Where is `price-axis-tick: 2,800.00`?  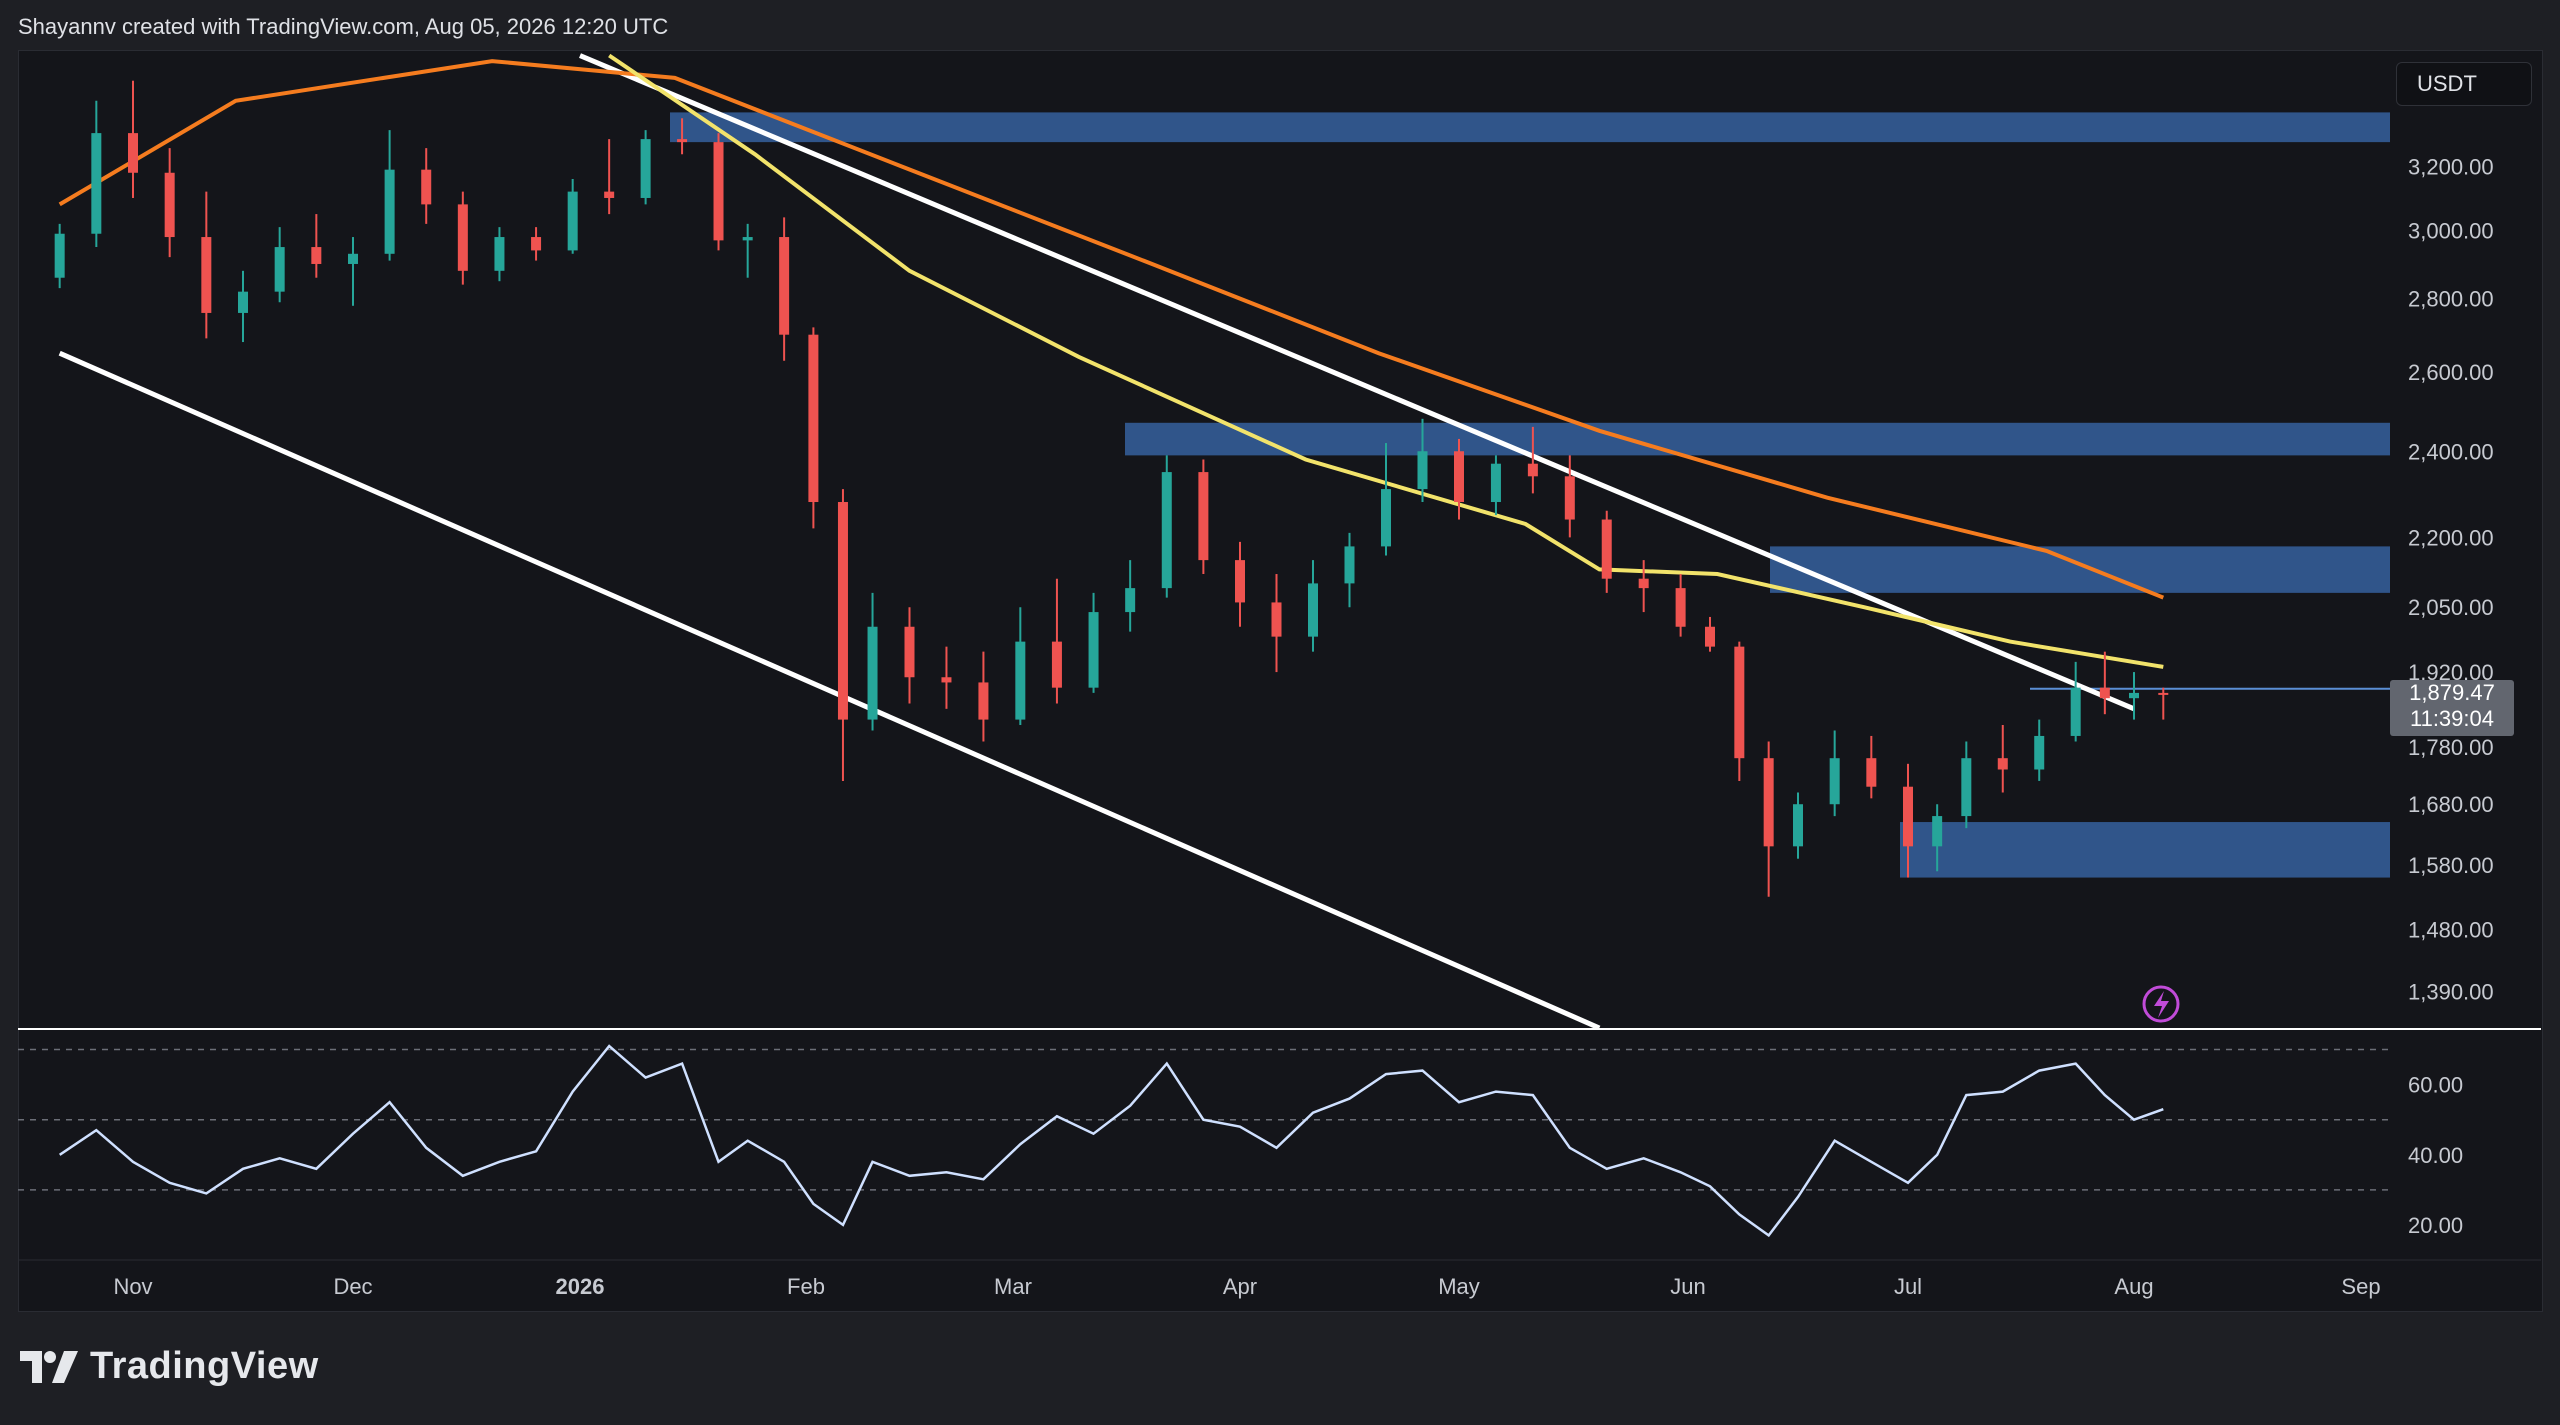
price-axis-tick: 2,800.00 is located at coordinates (2451, 299).